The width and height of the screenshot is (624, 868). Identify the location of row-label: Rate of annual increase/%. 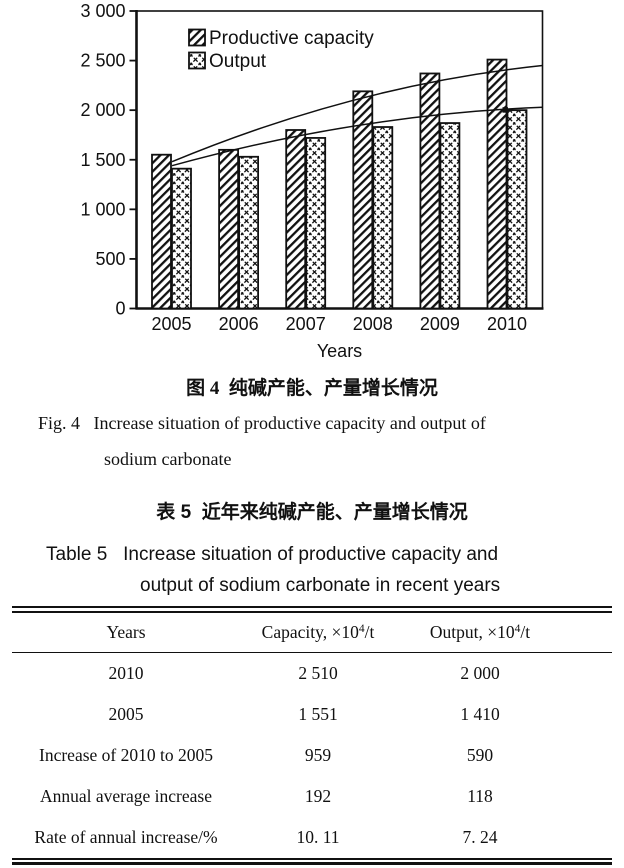
(126, 837).